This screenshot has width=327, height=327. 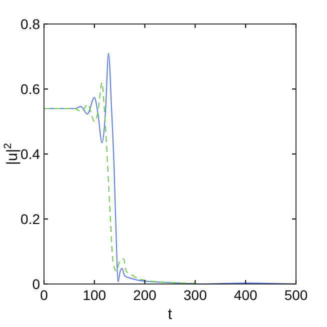 I want to click on y-tick-label: 0.6, so click(x=30, y=88).